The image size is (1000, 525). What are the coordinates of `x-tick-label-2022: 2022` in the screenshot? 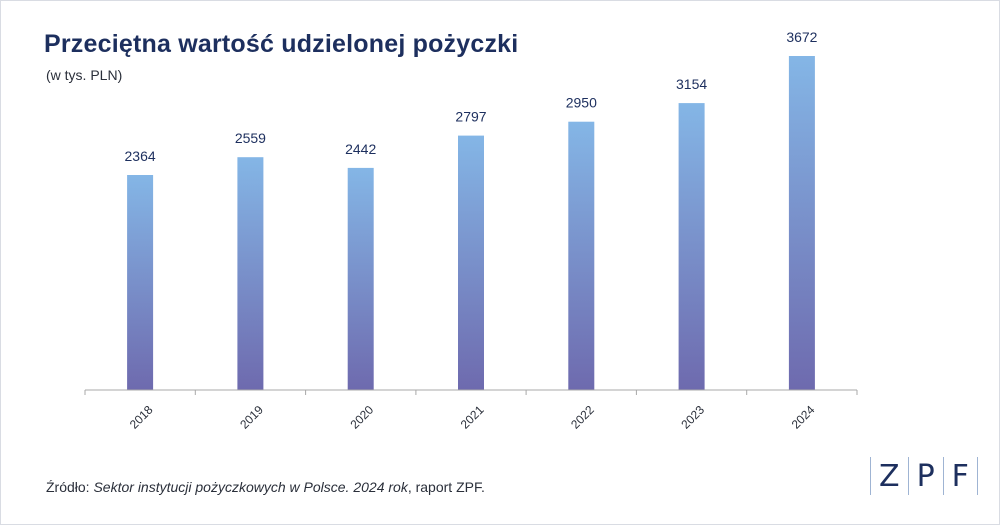 It's located at (582, 417).